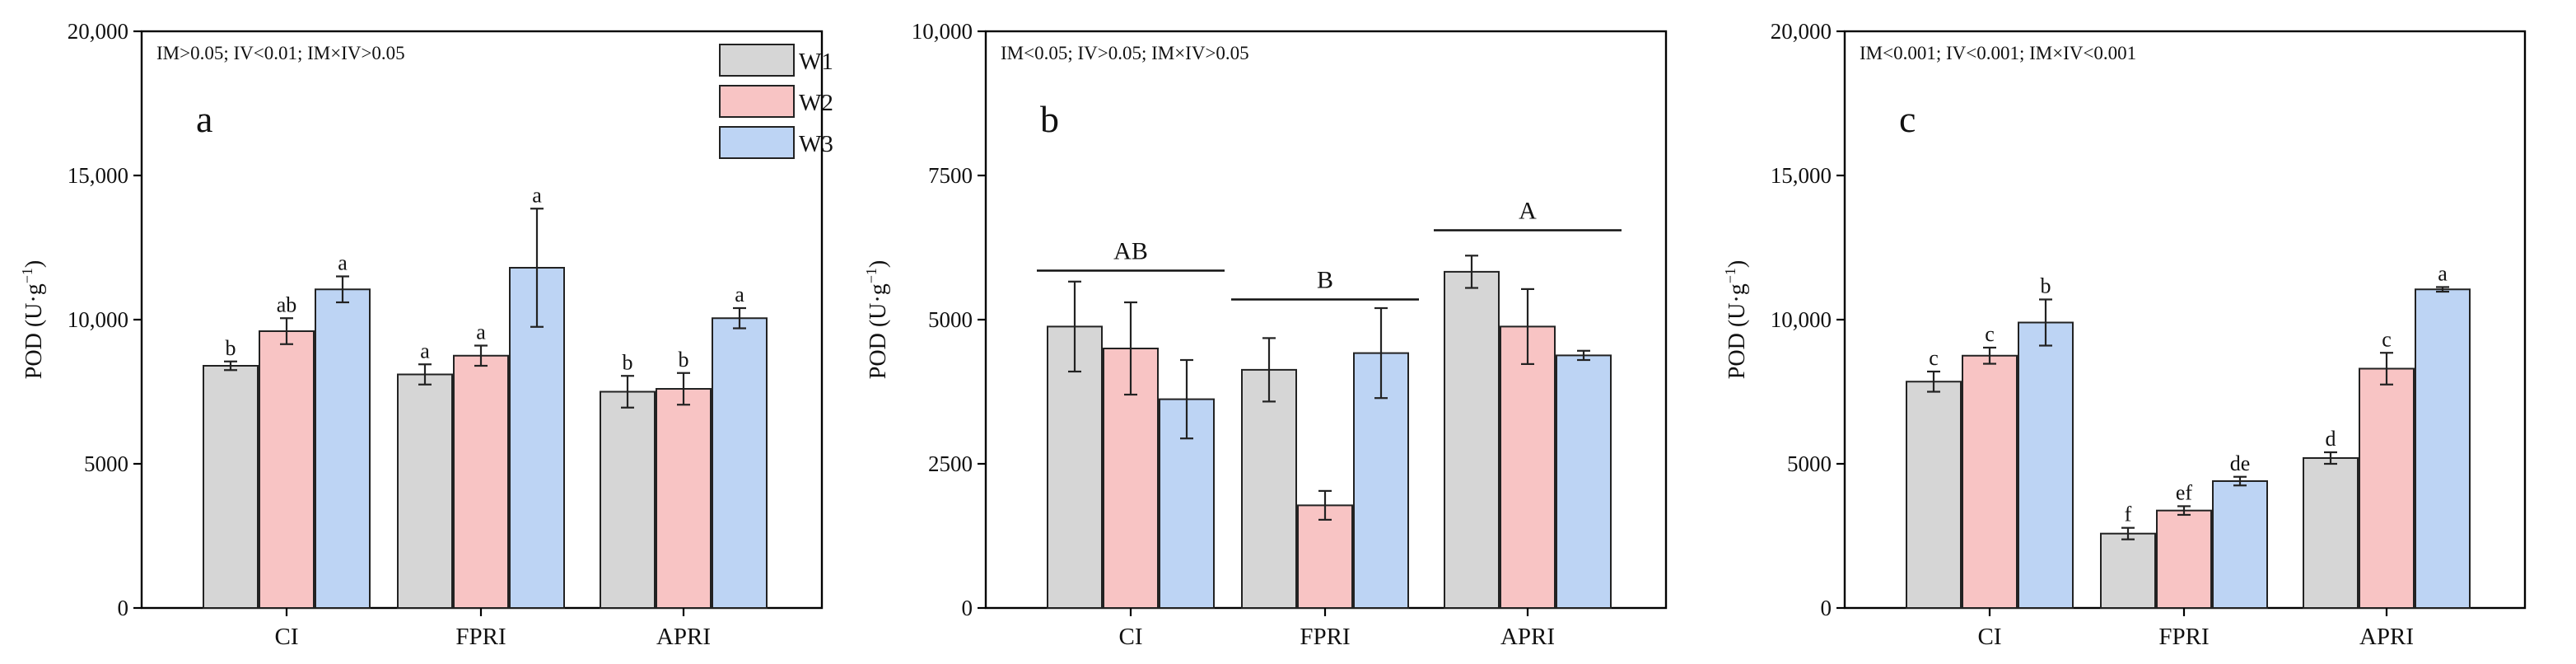 The image size is (2576, 664). Describe the element at coordinates (287, 304) in the screenshot. I see `panel-a-significance-letter: ab` at that location.